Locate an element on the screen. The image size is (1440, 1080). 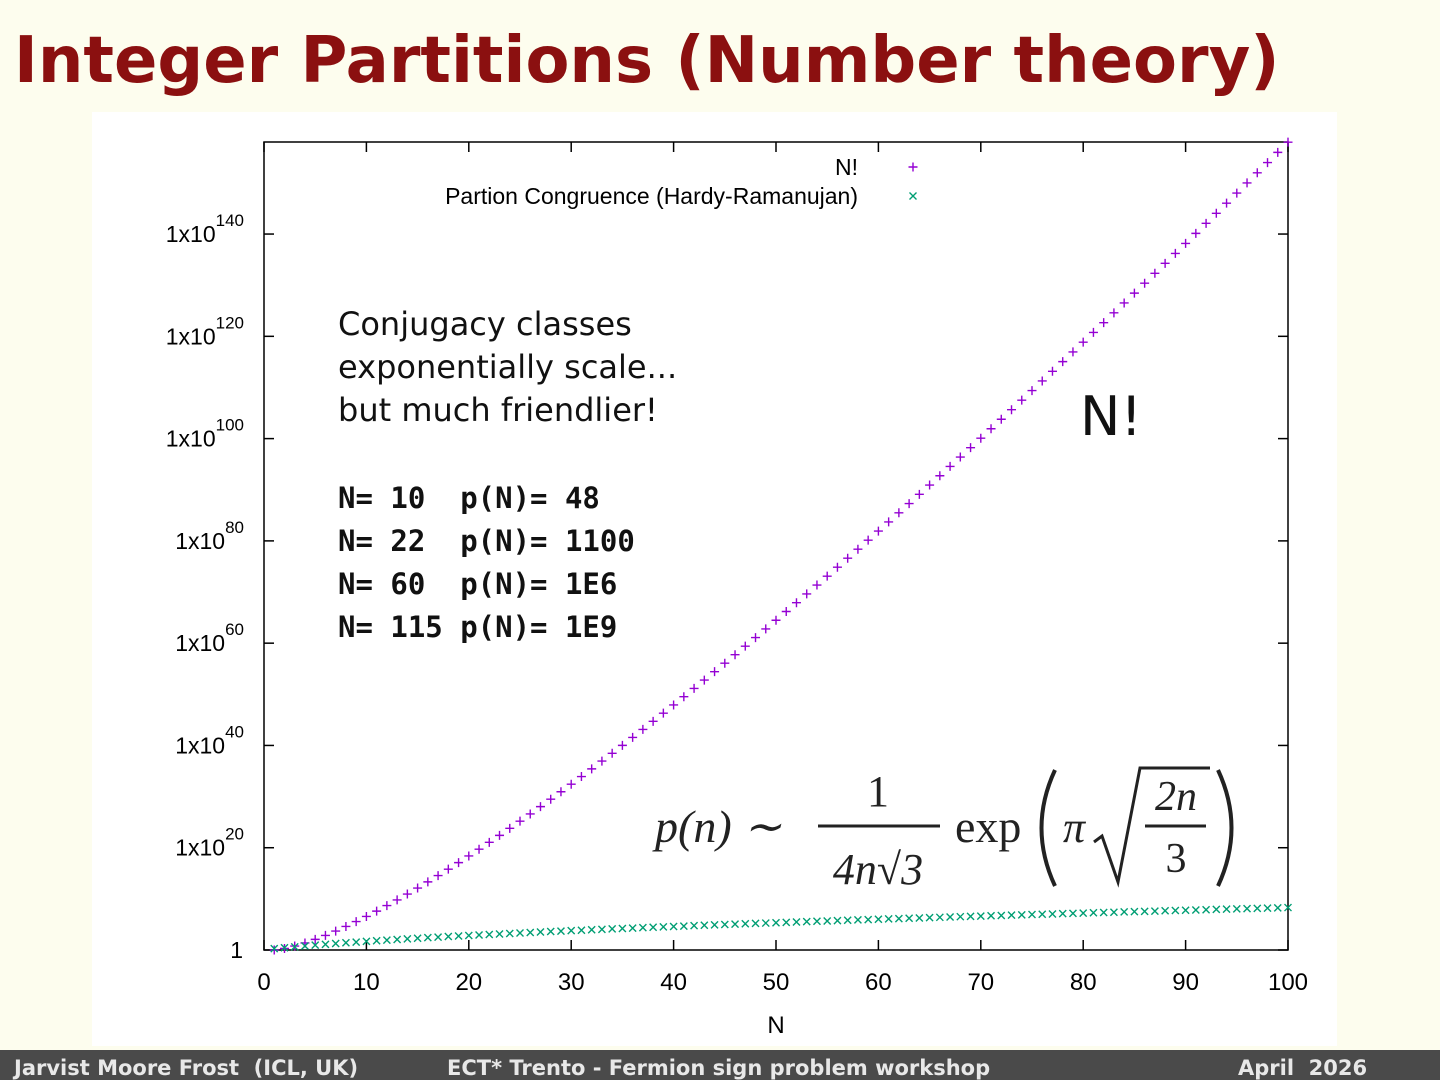
formula-denominator: 4n√3 is located at coordinates (878, 869).